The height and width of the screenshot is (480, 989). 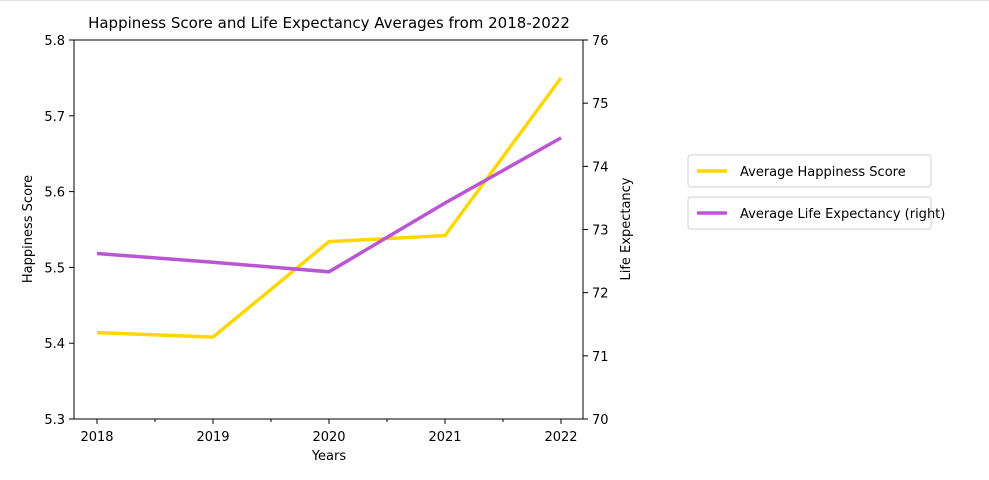 What do you see at coordinates (823, 172) in the screenshot?
I see `legend-label-1: Average Happiness Score` at bounding box center [823, 172].